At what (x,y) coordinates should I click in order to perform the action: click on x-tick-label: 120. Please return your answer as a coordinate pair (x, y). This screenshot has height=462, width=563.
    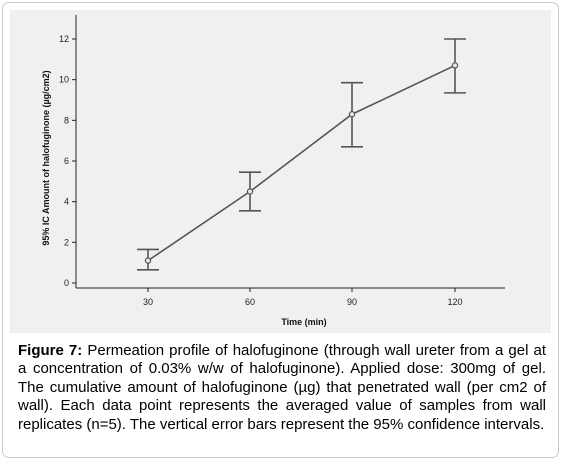
    Looking at the image, I should click on (454, 302).